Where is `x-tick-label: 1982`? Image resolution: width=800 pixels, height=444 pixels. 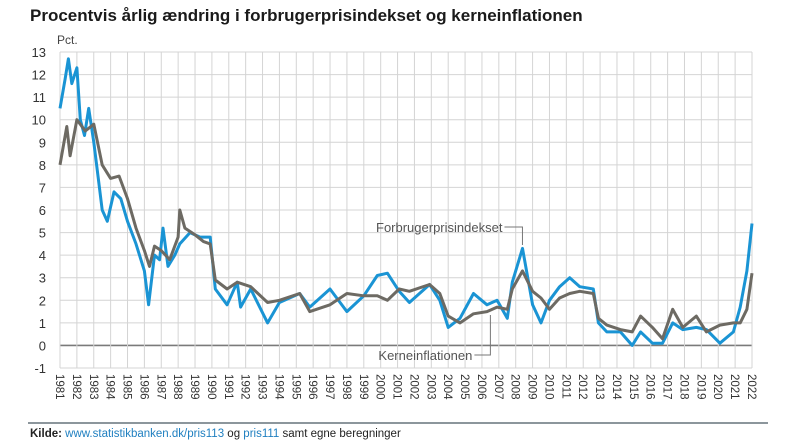
x-tick-label: 1982 is located at coordinates (76, 387).